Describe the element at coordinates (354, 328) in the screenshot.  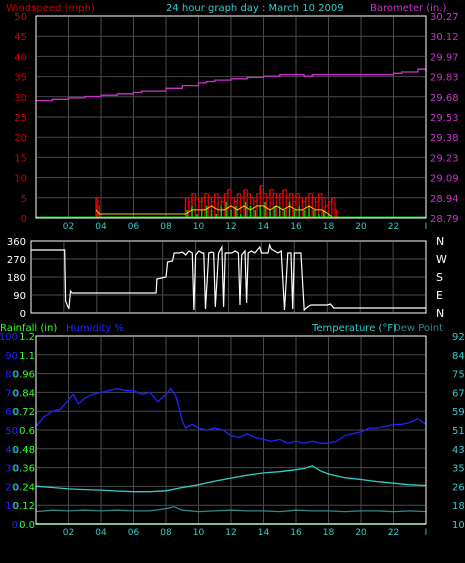
I see `temperature-axis-label: Temperature (°F)` at that location.